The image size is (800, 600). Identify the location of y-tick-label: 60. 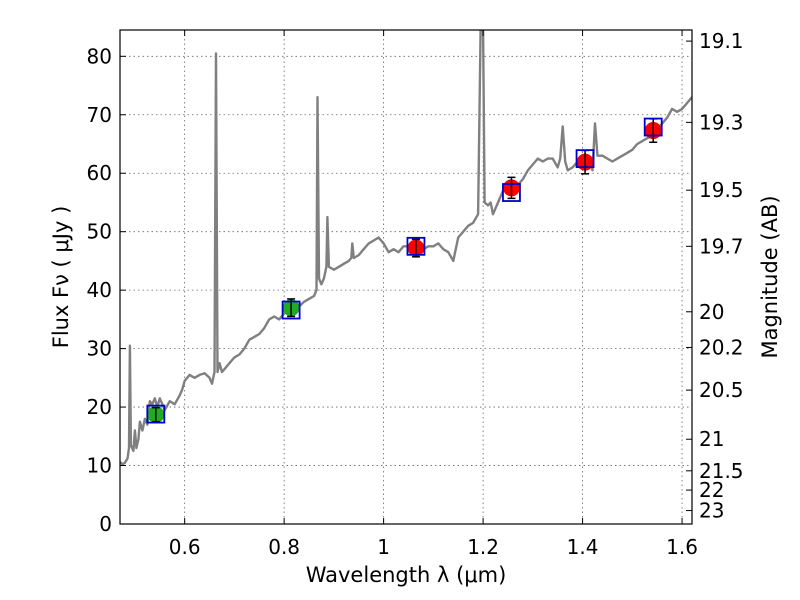
(99, 173).